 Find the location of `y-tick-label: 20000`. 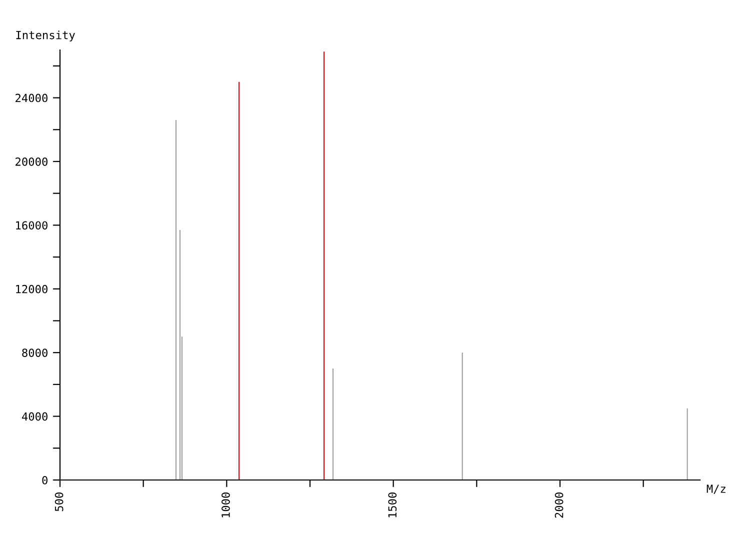

y-tick-label: 20000 is located at coordinates (32, 161).